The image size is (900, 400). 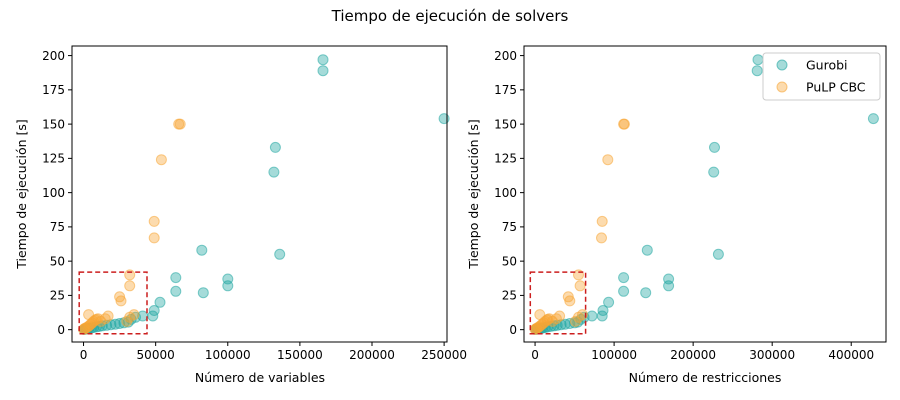 I want to click on figure-title: Tiempo de ejecución de solvers, so click(x=450, y=16).